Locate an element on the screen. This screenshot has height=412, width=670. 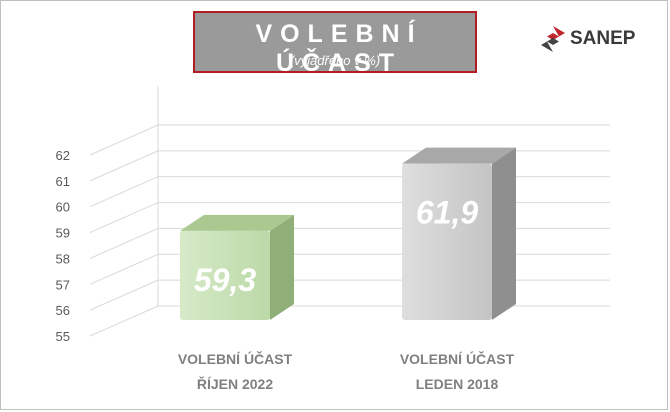
y-tick-label: 56 is located at coordinates (63, 310).